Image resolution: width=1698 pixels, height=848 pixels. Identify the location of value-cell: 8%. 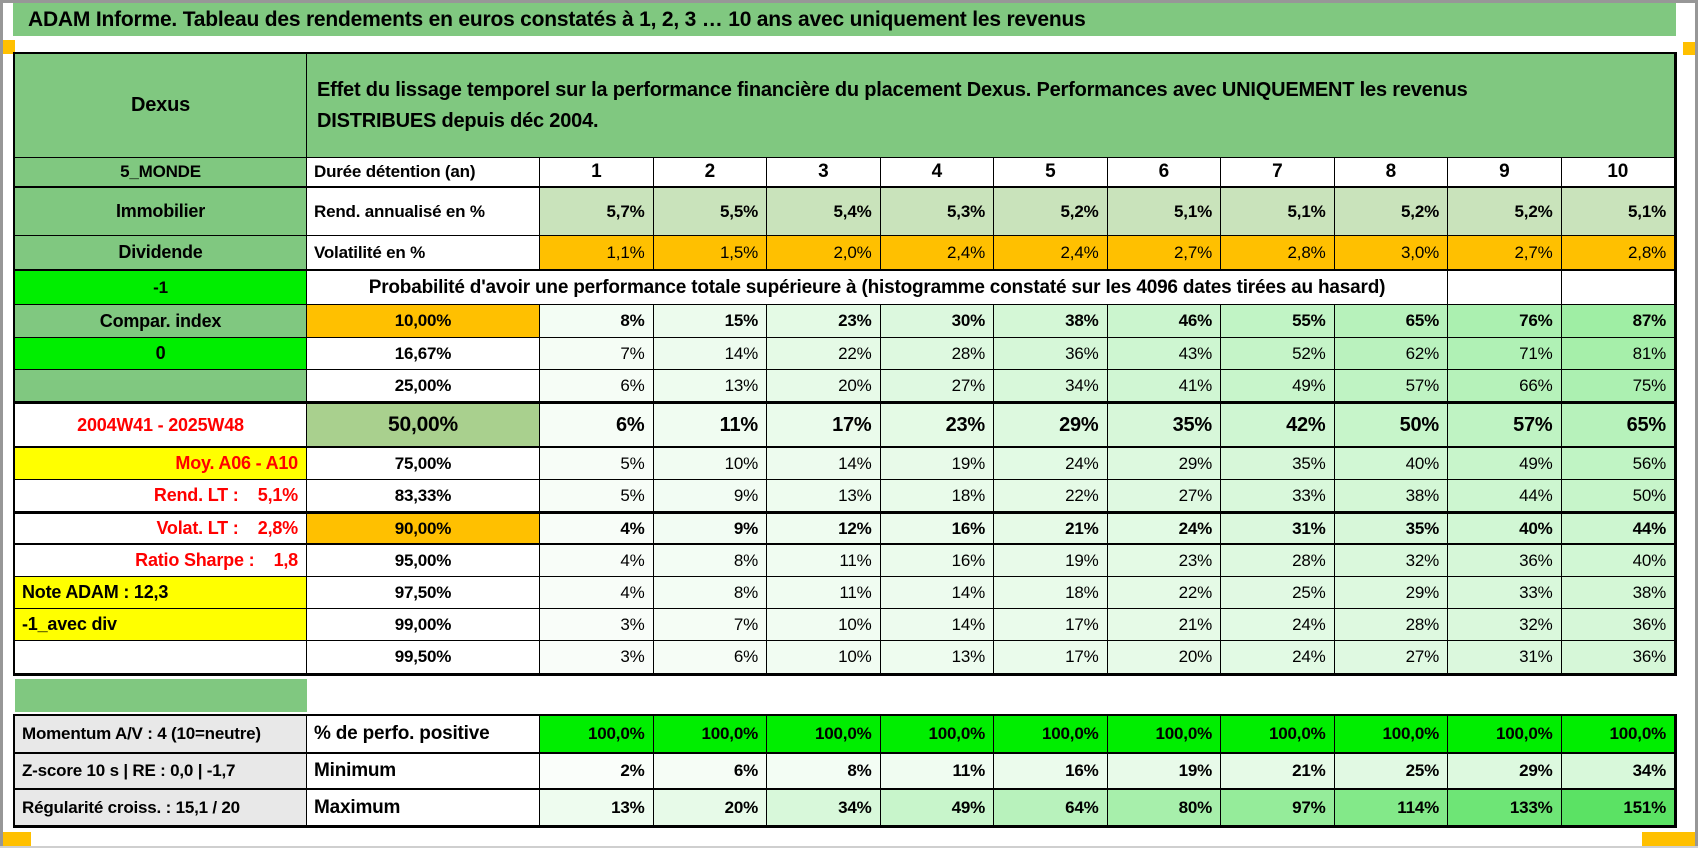
(597, 321).